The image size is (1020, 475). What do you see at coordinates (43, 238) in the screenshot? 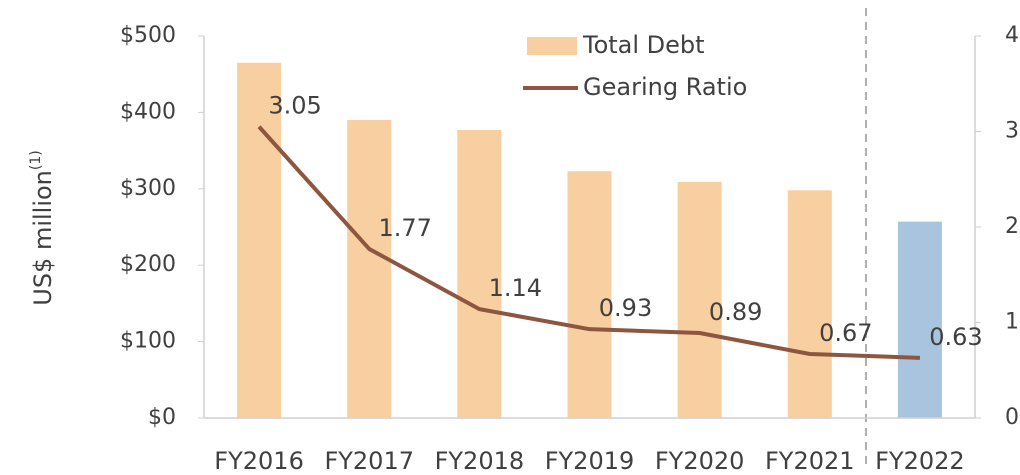
I see `y-axis-label-text: US$ million` at bounding box center [43, 238].